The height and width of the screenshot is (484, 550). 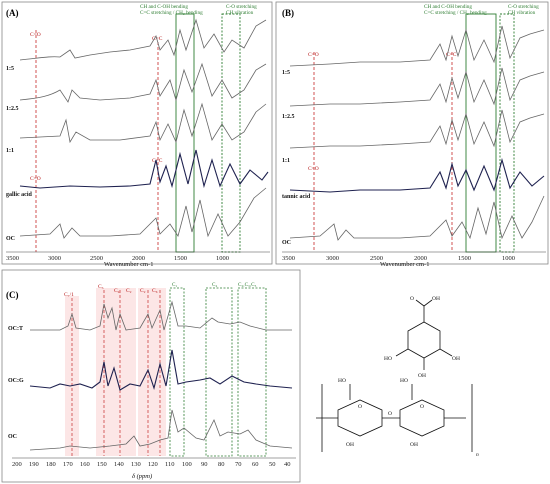 What do you see at coordinates (240, 13) in the screenshot?
I see `panel-a-ann-4: CH vibration` at bounding box center [240, 13].